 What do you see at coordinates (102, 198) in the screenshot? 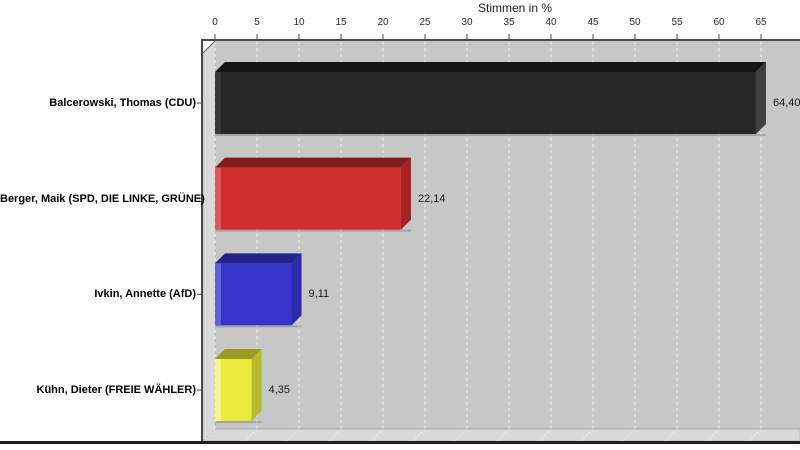
I see `category-label: Berger, Maik (SPD, DIE LINKE, GRÜNE)` at bounding box center [102, 198].